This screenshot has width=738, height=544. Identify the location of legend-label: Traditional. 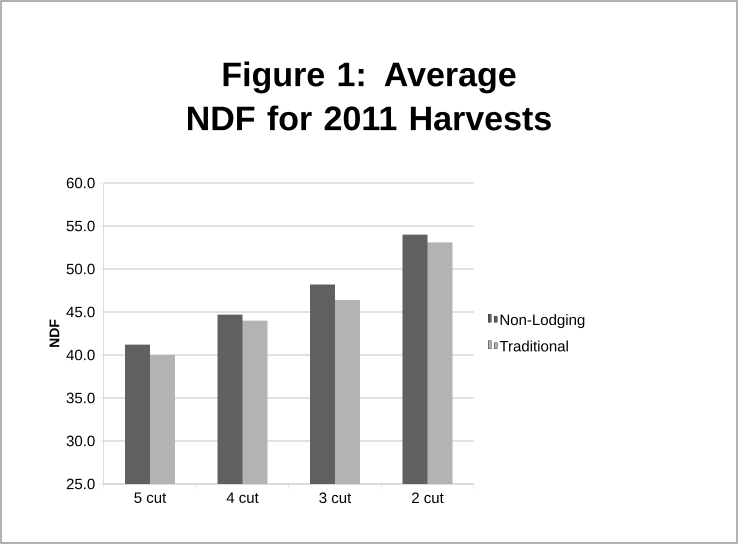
(534, 346).